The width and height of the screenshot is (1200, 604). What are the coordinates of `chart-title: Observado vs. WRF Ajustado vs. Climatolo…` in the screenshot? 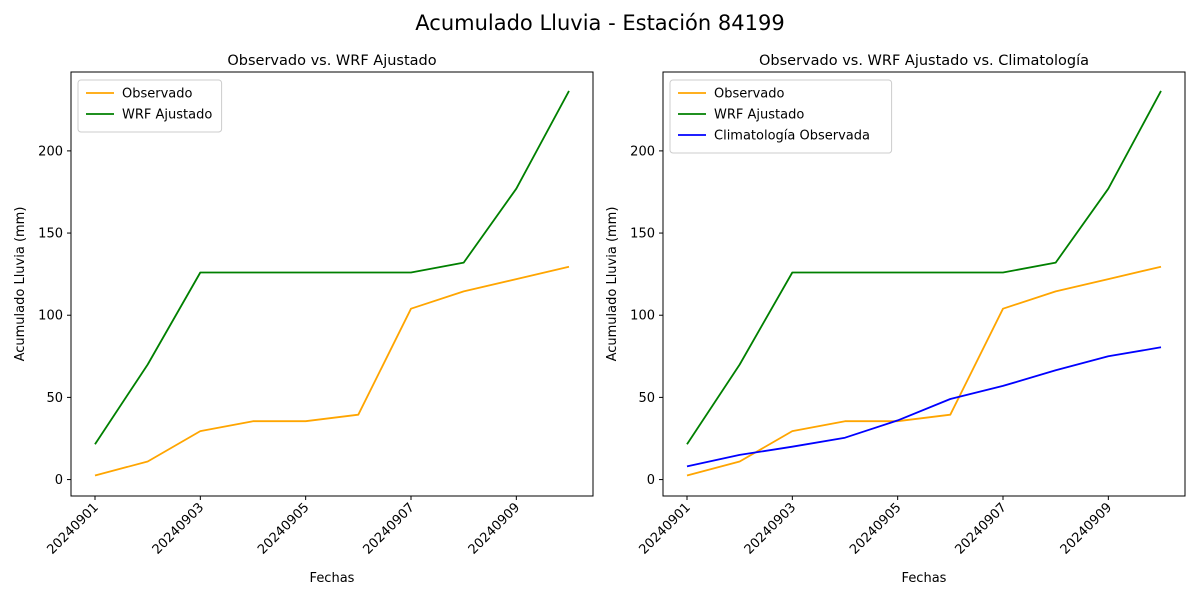 It's located at (924, 61).